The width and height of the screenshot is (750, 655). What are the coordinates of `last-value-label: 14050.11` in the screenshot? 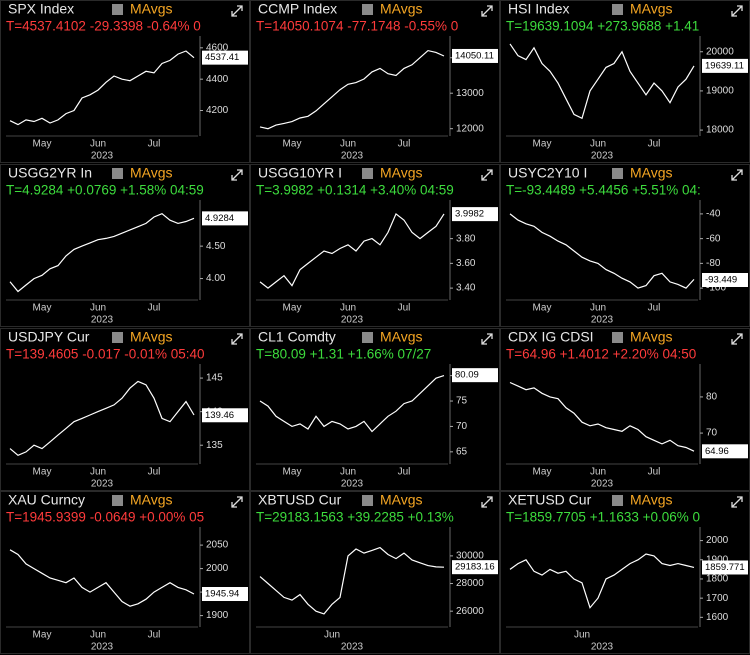 It's located at (474, 55).